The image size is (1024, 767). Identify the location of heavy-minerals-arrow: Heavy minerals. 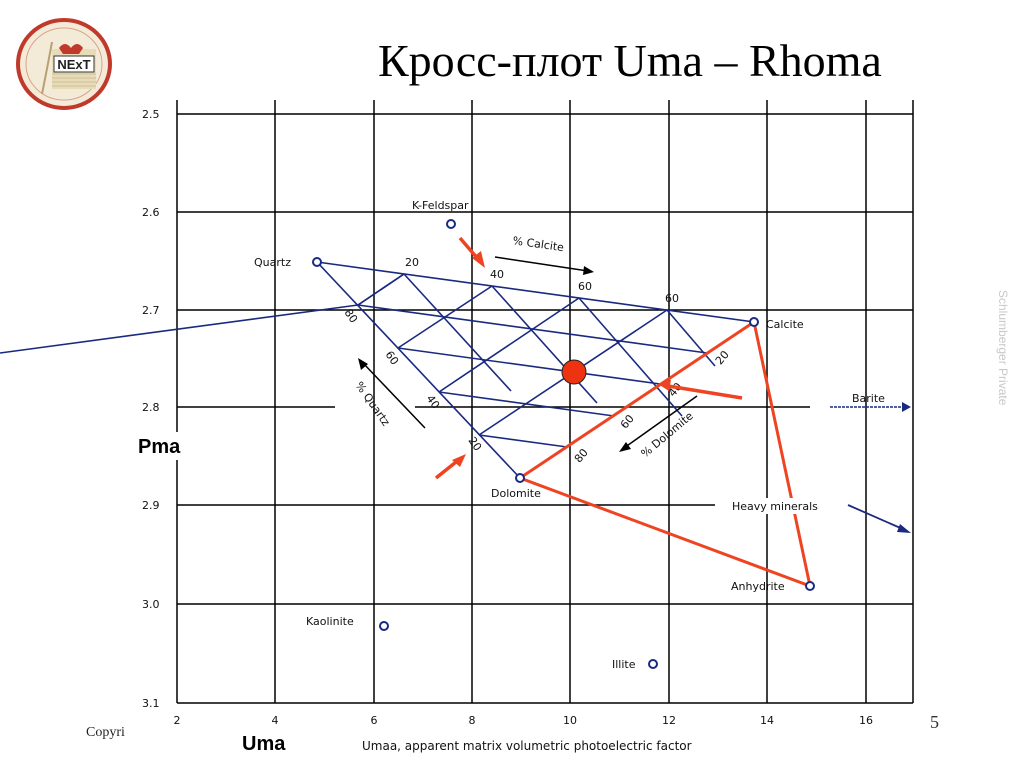
(820, 515).